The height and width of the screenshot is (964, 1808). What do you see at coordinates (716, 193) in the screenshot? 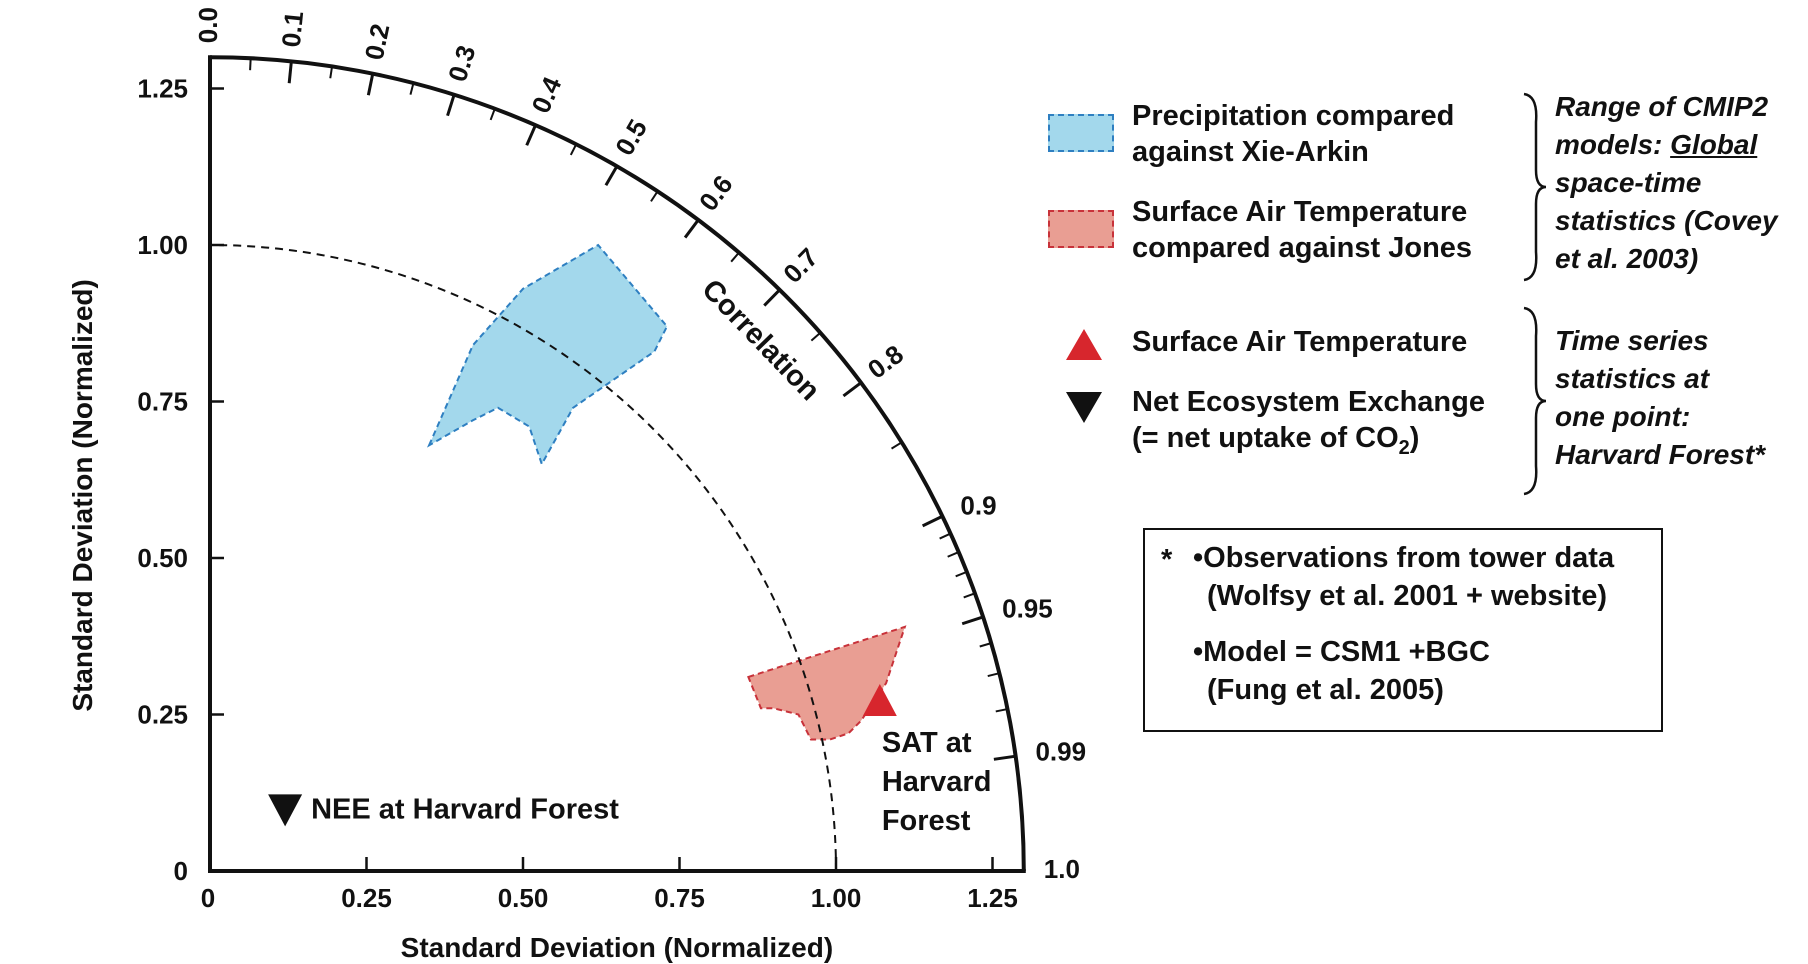
I see `correlation-tick-label: 0.6` at bounding box center [716, 193].